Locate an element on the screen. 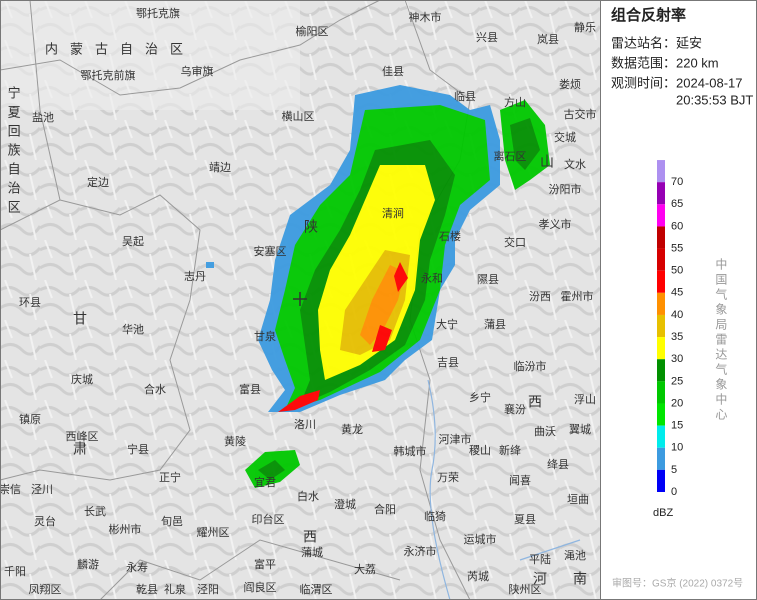 The width and height of the screenshot is (757, 600). legend-label: 60 is located at coordinates (677, 226).